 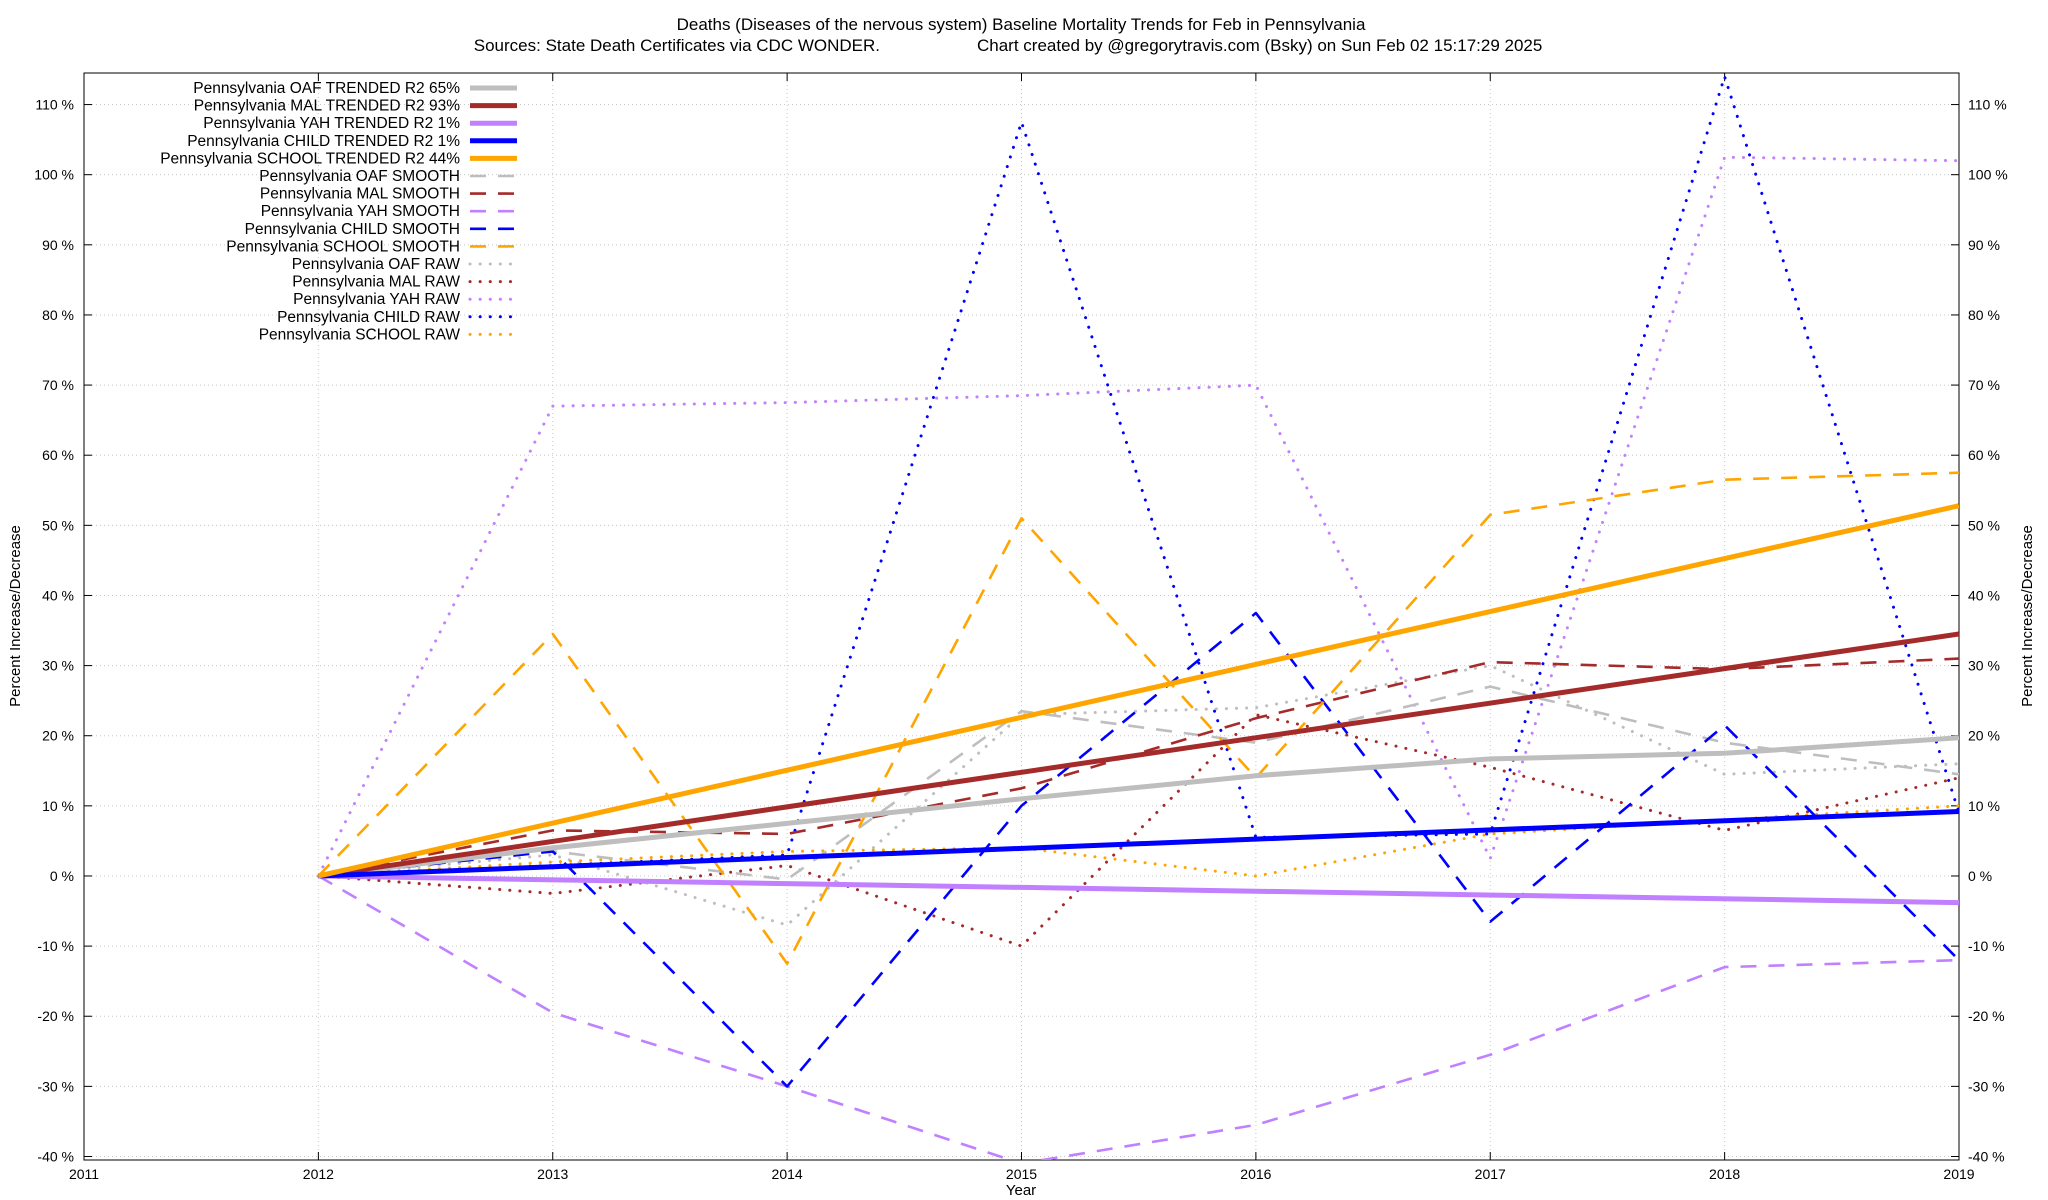 What do you see at coordinates (1490, 1174) in the screenshot?
I see `x-tick-label: 2017` at bounding box center [1490, 1174].